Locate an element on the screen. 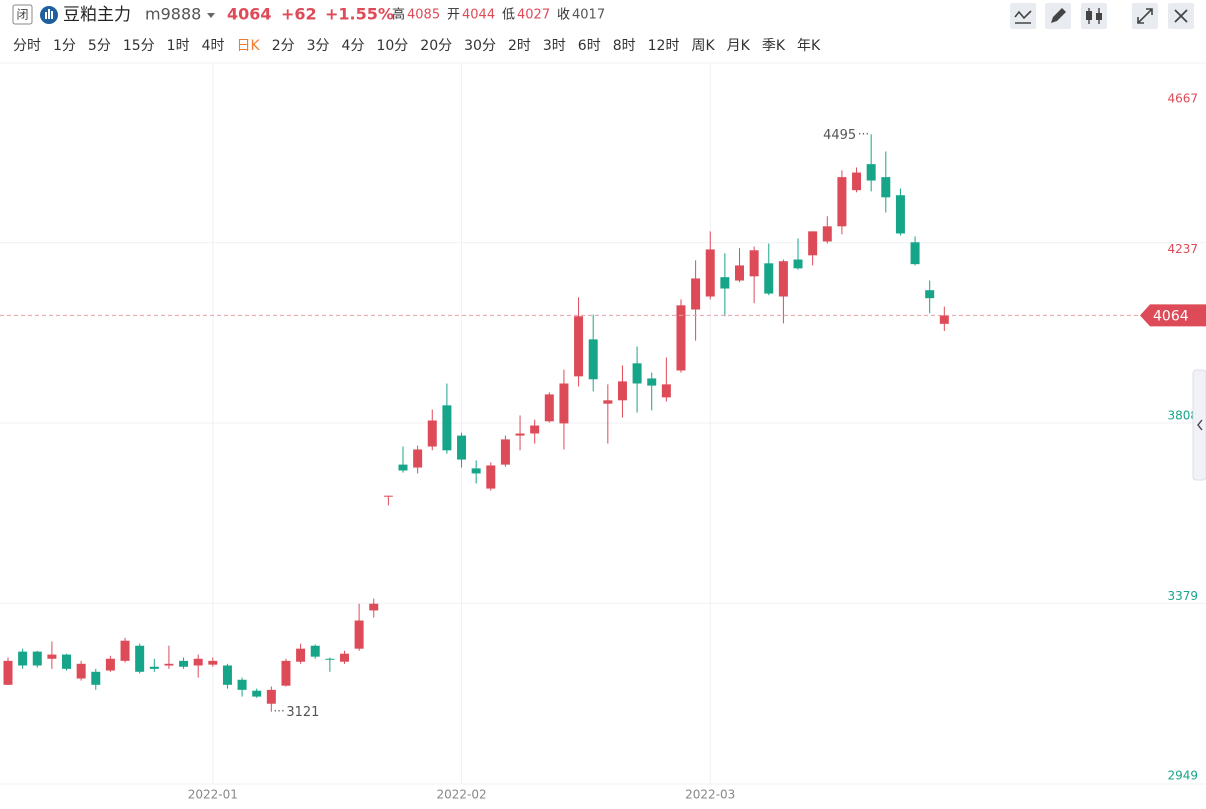 The width and height of the screenshot is (1206, 809). period-tab: 周K is located at coordinates (703, 46).